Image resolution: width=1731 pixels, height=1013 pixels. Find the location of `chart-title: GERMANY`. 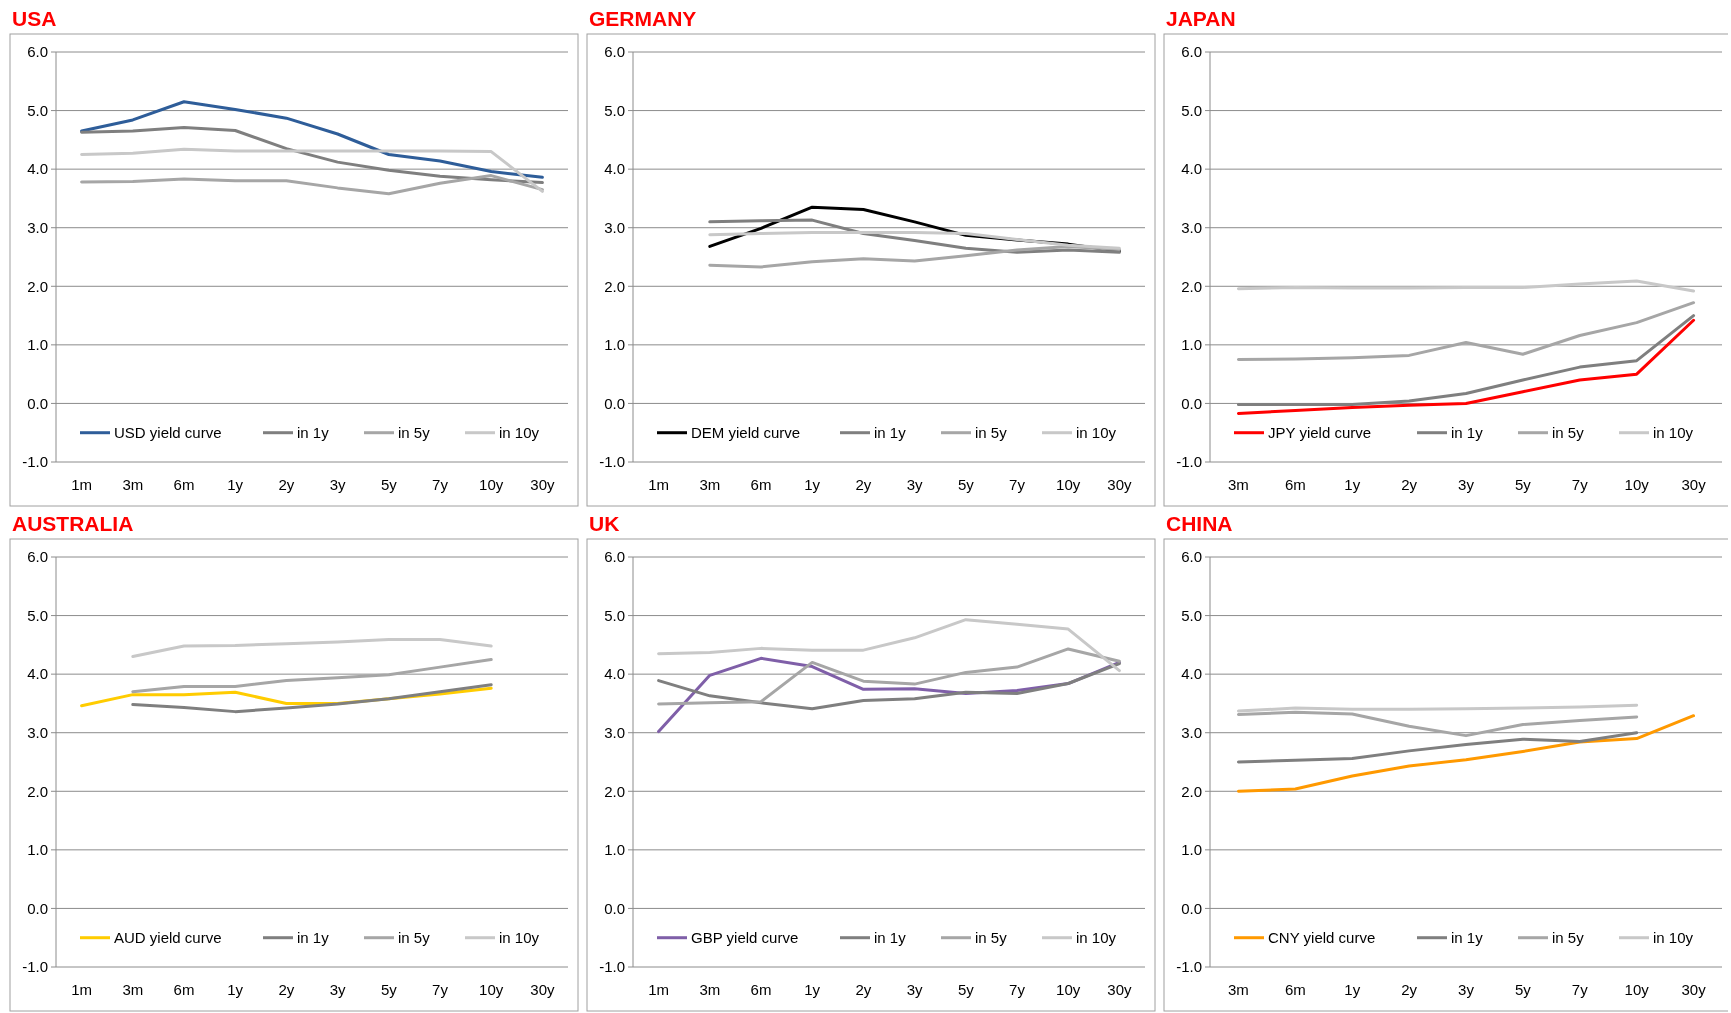

chart-title: GERMANY is located at coordinates (643, 18).